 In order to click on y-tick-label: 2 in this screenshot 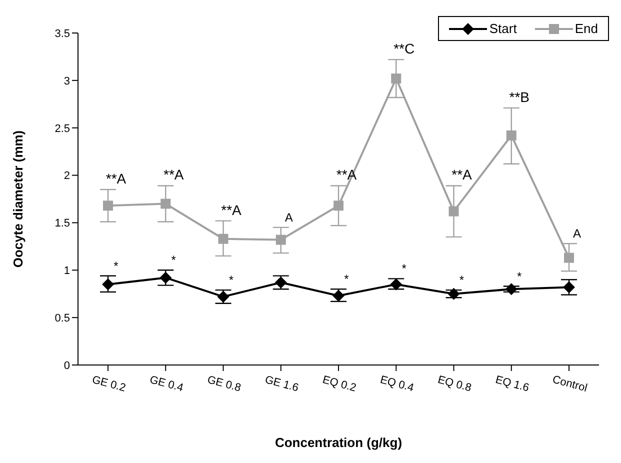, I will do `click(67, 176)`.